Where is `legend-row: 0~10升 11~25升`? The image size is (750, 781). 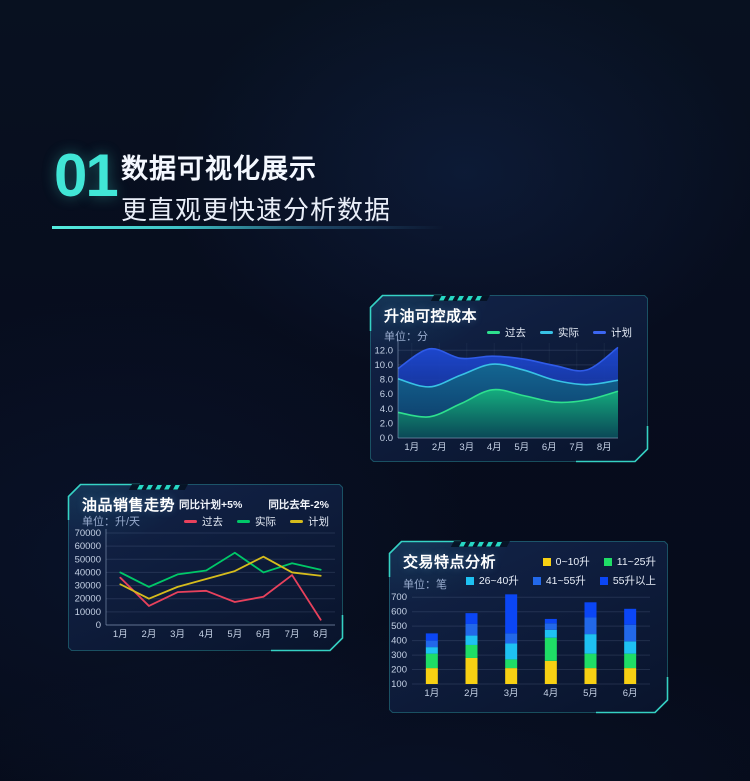 legend-row: 0~10升 11~25升 is located at coordinates (599, 561).